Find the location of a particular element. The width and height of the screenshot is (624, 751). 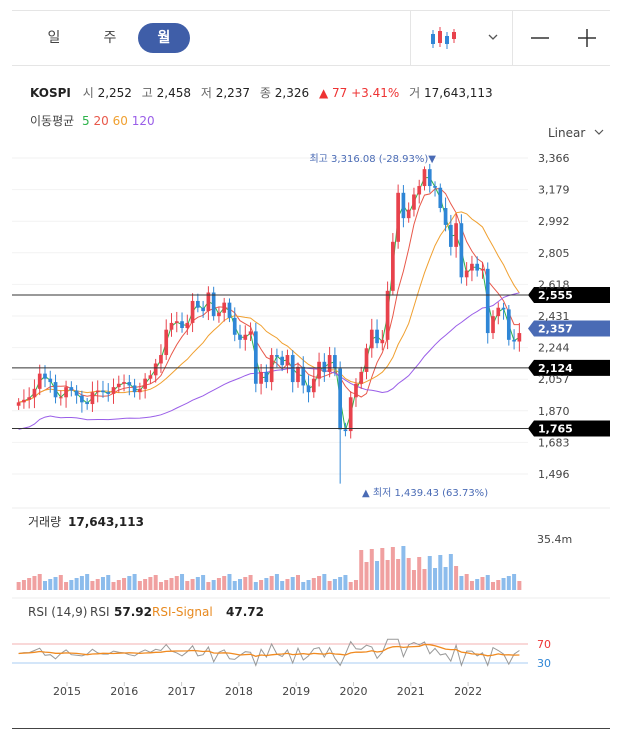

current-price-badge is located at coordinates (569, 328).